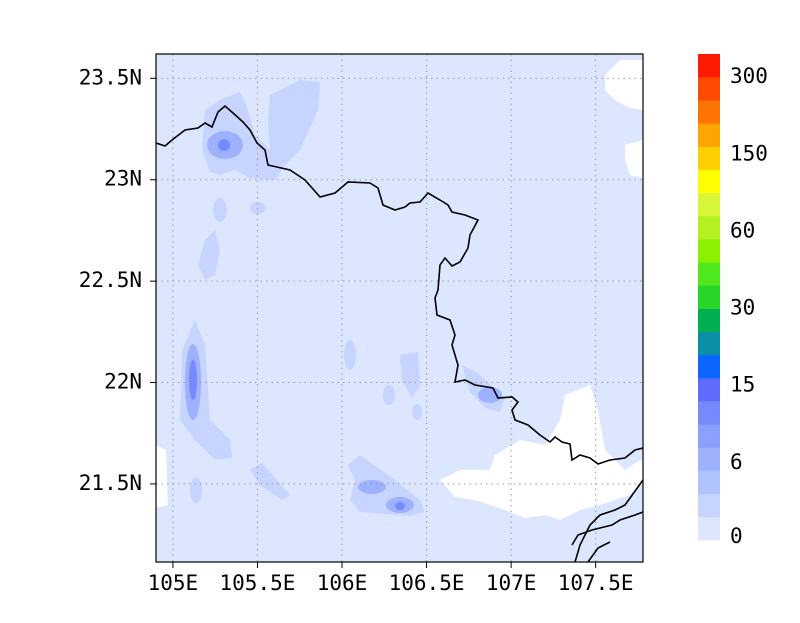 Image resolution: width=800 pixels, height=623 pixels. I want to click on y-tick-label: 23N, so click(123, 179).